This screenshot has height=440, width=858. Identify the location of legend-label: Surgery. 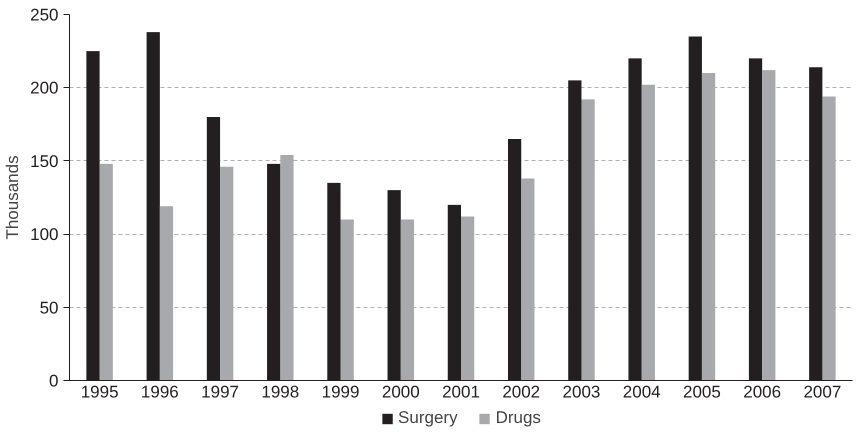
(428, 418).